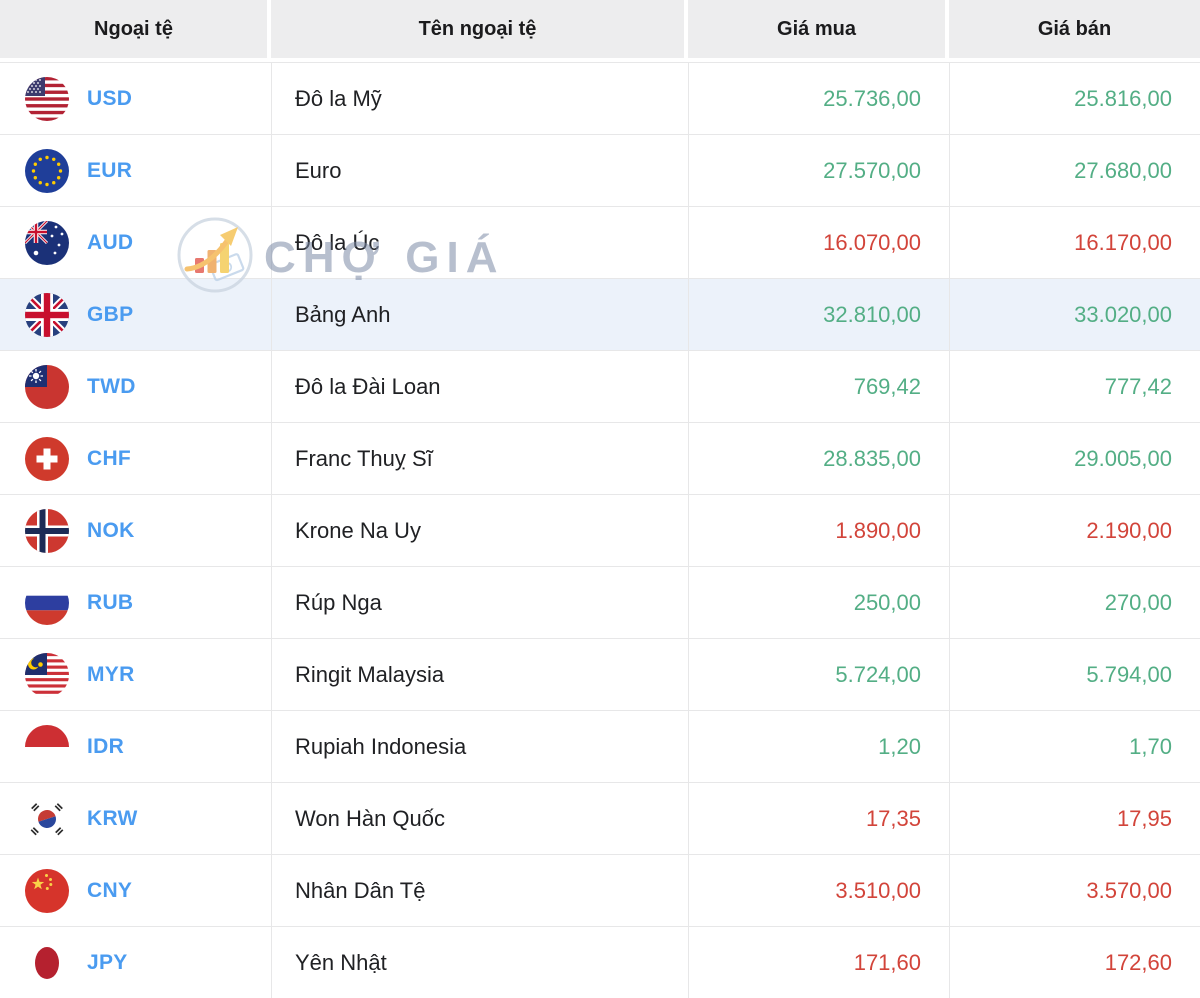  I want to click on sell-price: 5.794,00, so click(1129, 675).